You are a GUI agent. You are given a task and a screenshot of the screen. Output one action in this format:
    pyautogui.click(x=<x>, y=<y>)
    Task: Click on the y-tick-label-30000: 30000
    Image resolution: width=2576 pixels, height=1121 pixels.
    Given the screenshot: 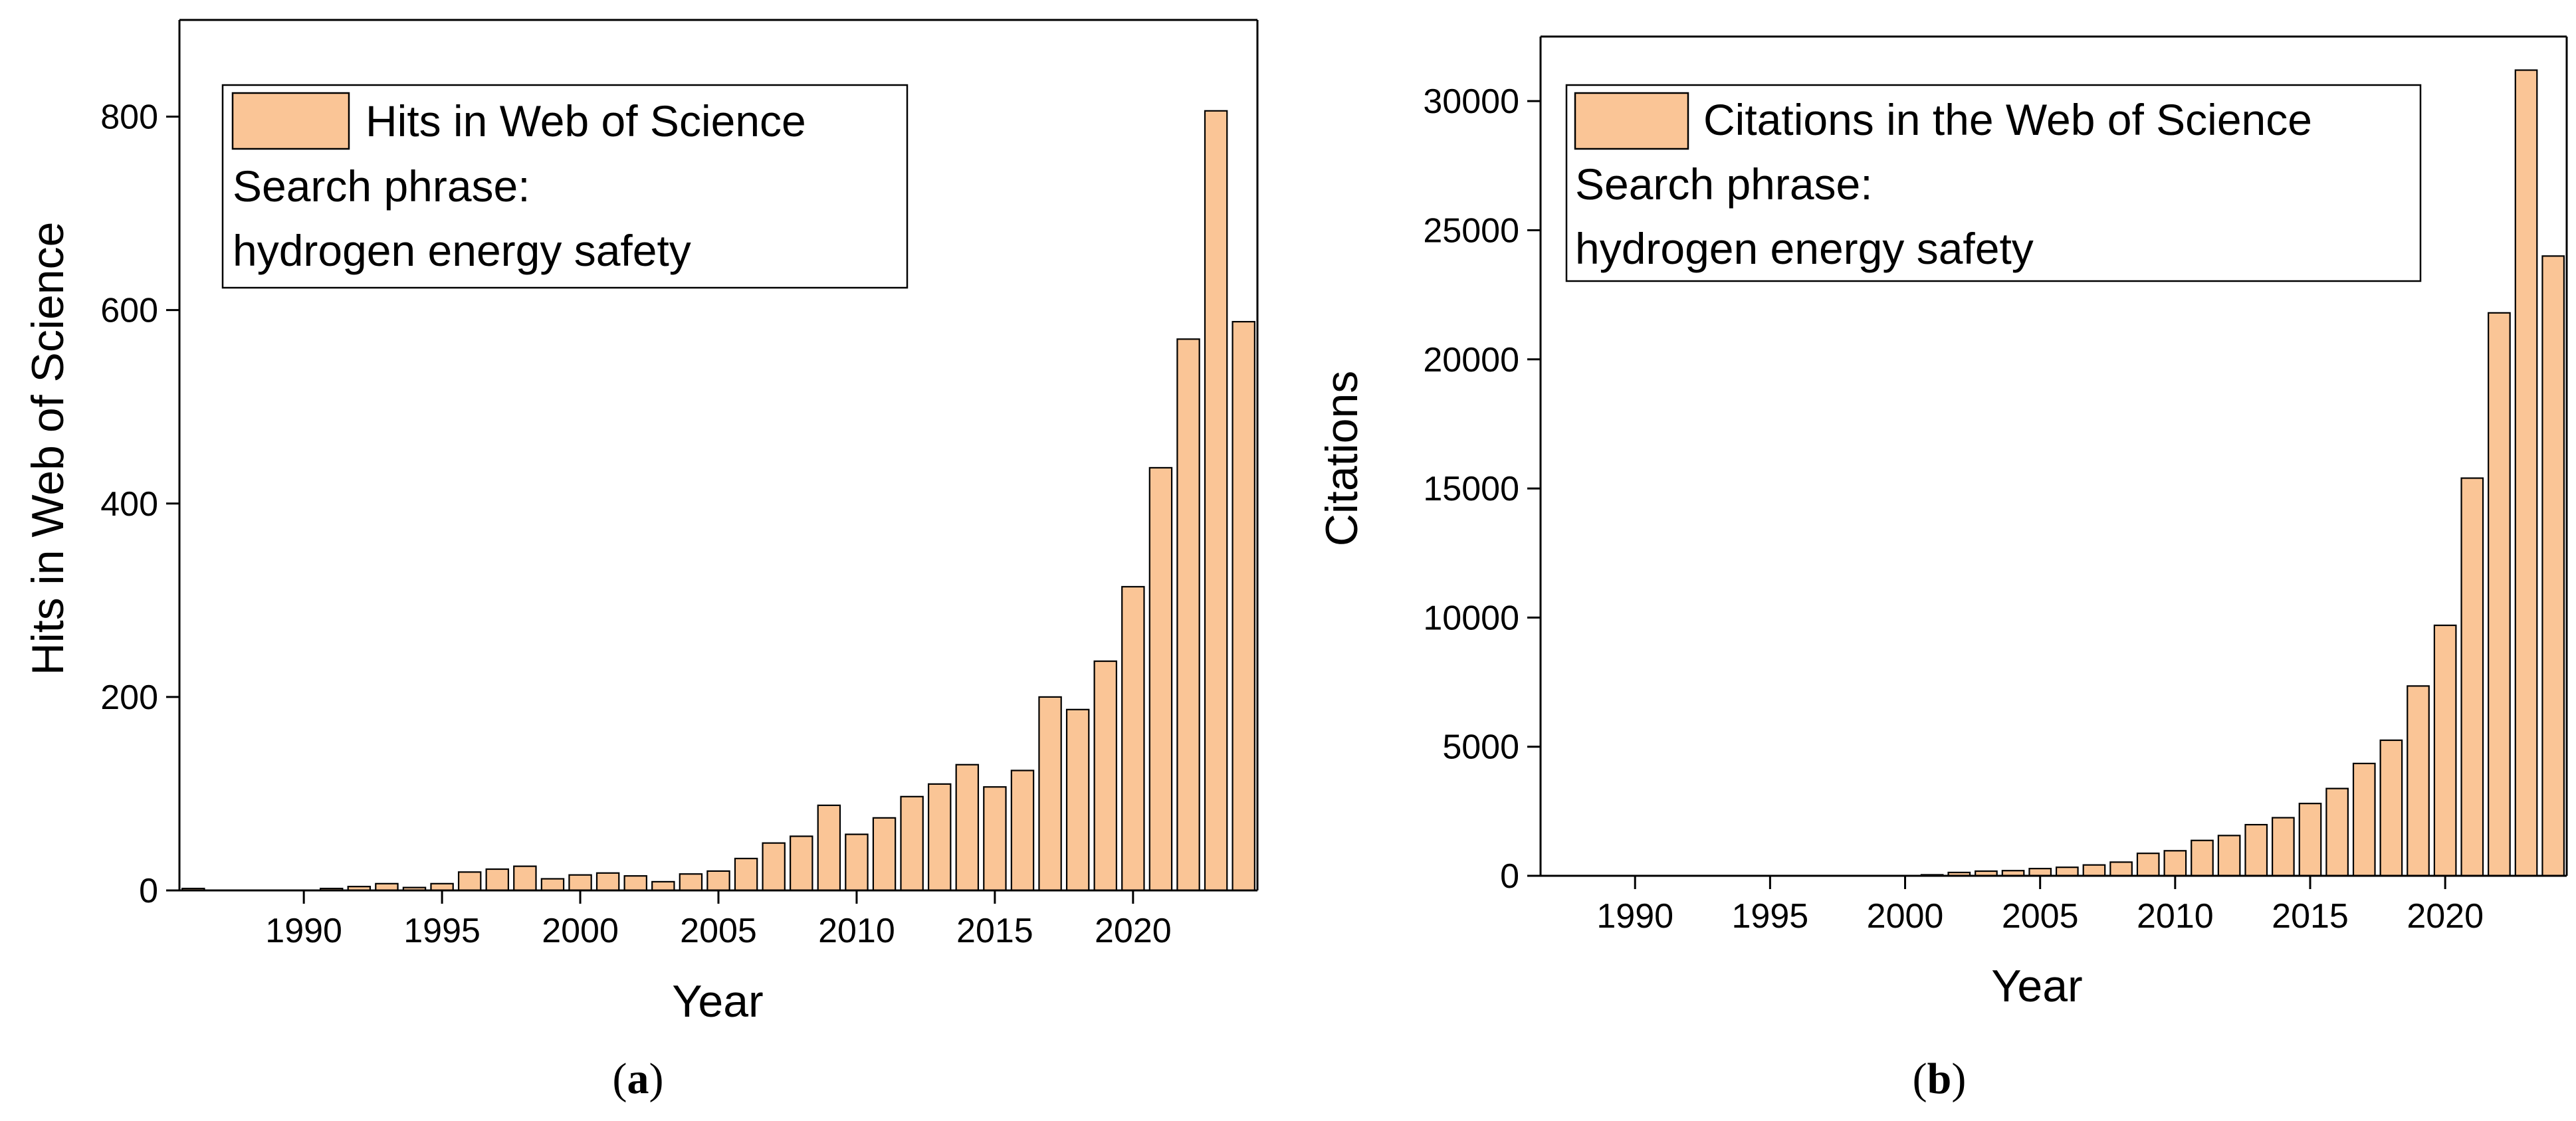 What is the action you would take?
    pyautogui.click(x=1471, y=101)
    